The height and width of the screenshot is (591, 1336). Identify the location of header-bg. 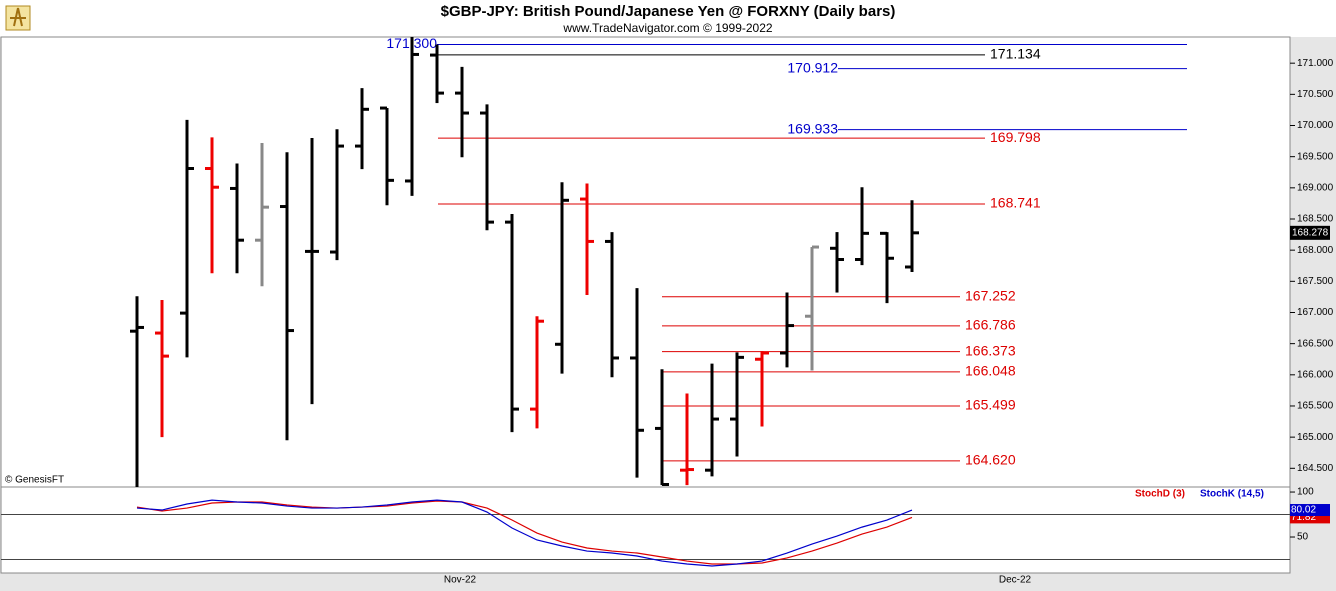
(668, 18).